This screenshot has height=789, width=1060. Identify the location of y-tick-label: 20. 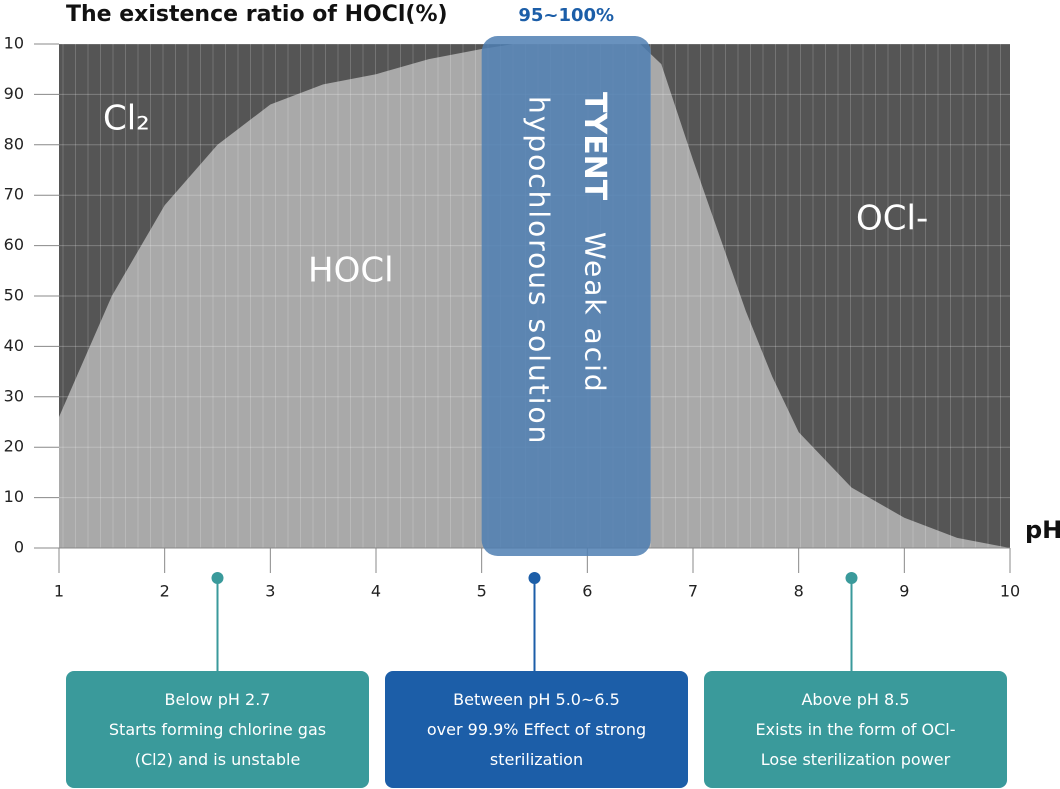
(14, 446).